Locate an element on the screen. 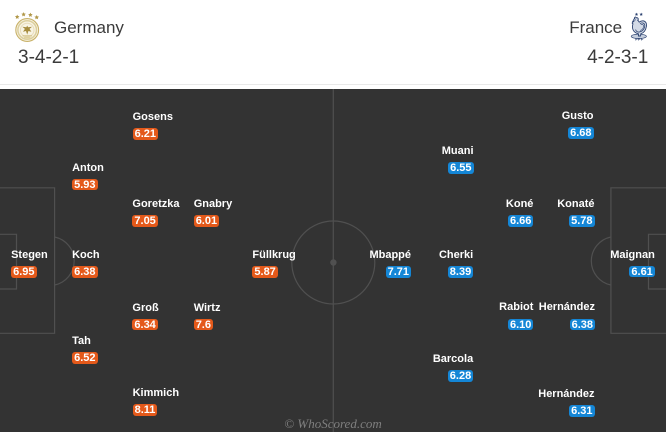 This screenshot has width=666, height=432. player-rating-badge: 8.11 is located at coordinates (145, 410).